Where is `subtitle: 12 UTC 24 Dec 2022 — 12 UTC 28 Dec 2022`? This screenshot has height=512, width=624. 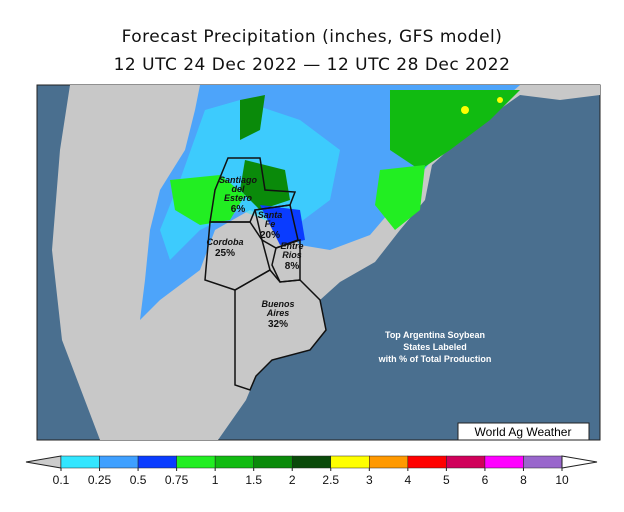 subtitle: 12 UTC 24 Dec 2022 — 12 UTC 28 Dec 2022 is located at coordinates (312, 65).